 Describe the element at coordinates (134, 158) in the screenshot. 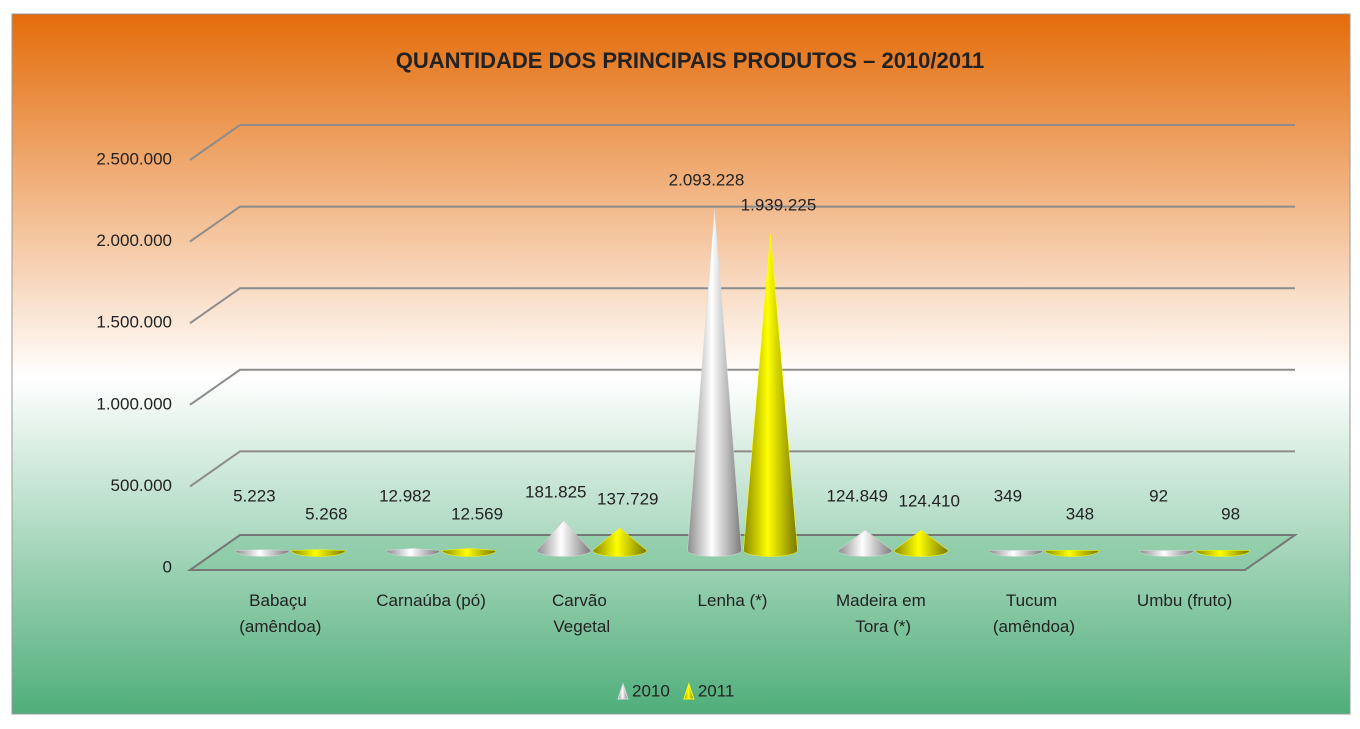

I see `y-tick-label: 2.500.000` at that location.